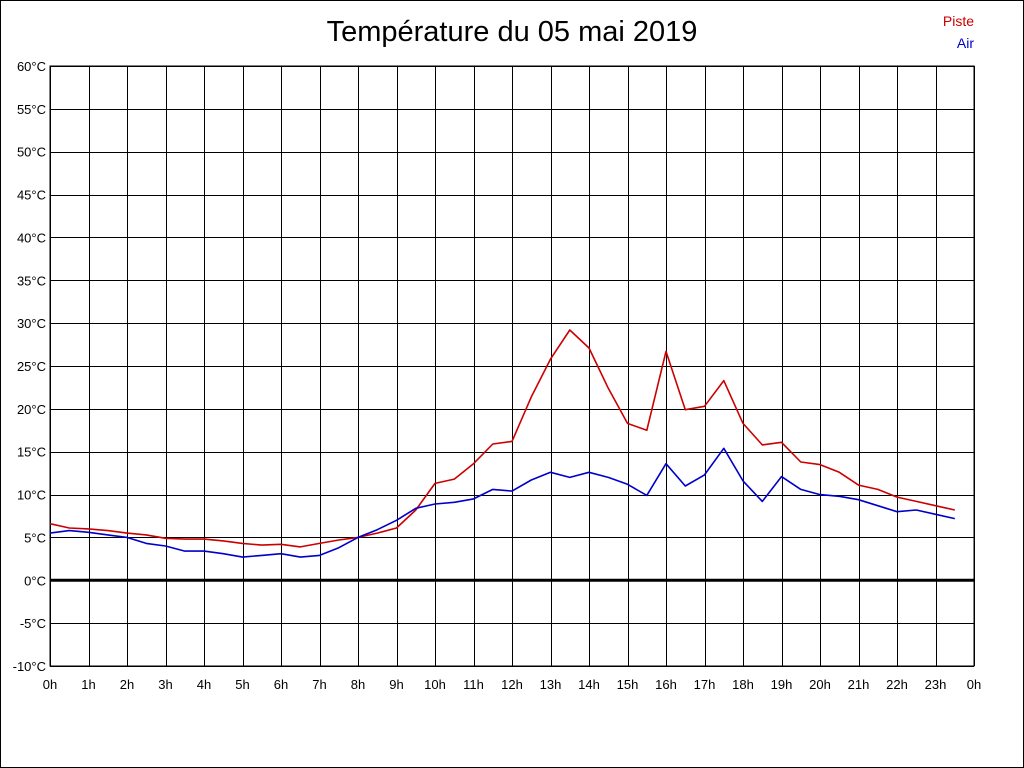 Image resolution: width=1024 pixels, height=768 pixels. I want to click on legend-entry-air: Air, so click(965, 43).